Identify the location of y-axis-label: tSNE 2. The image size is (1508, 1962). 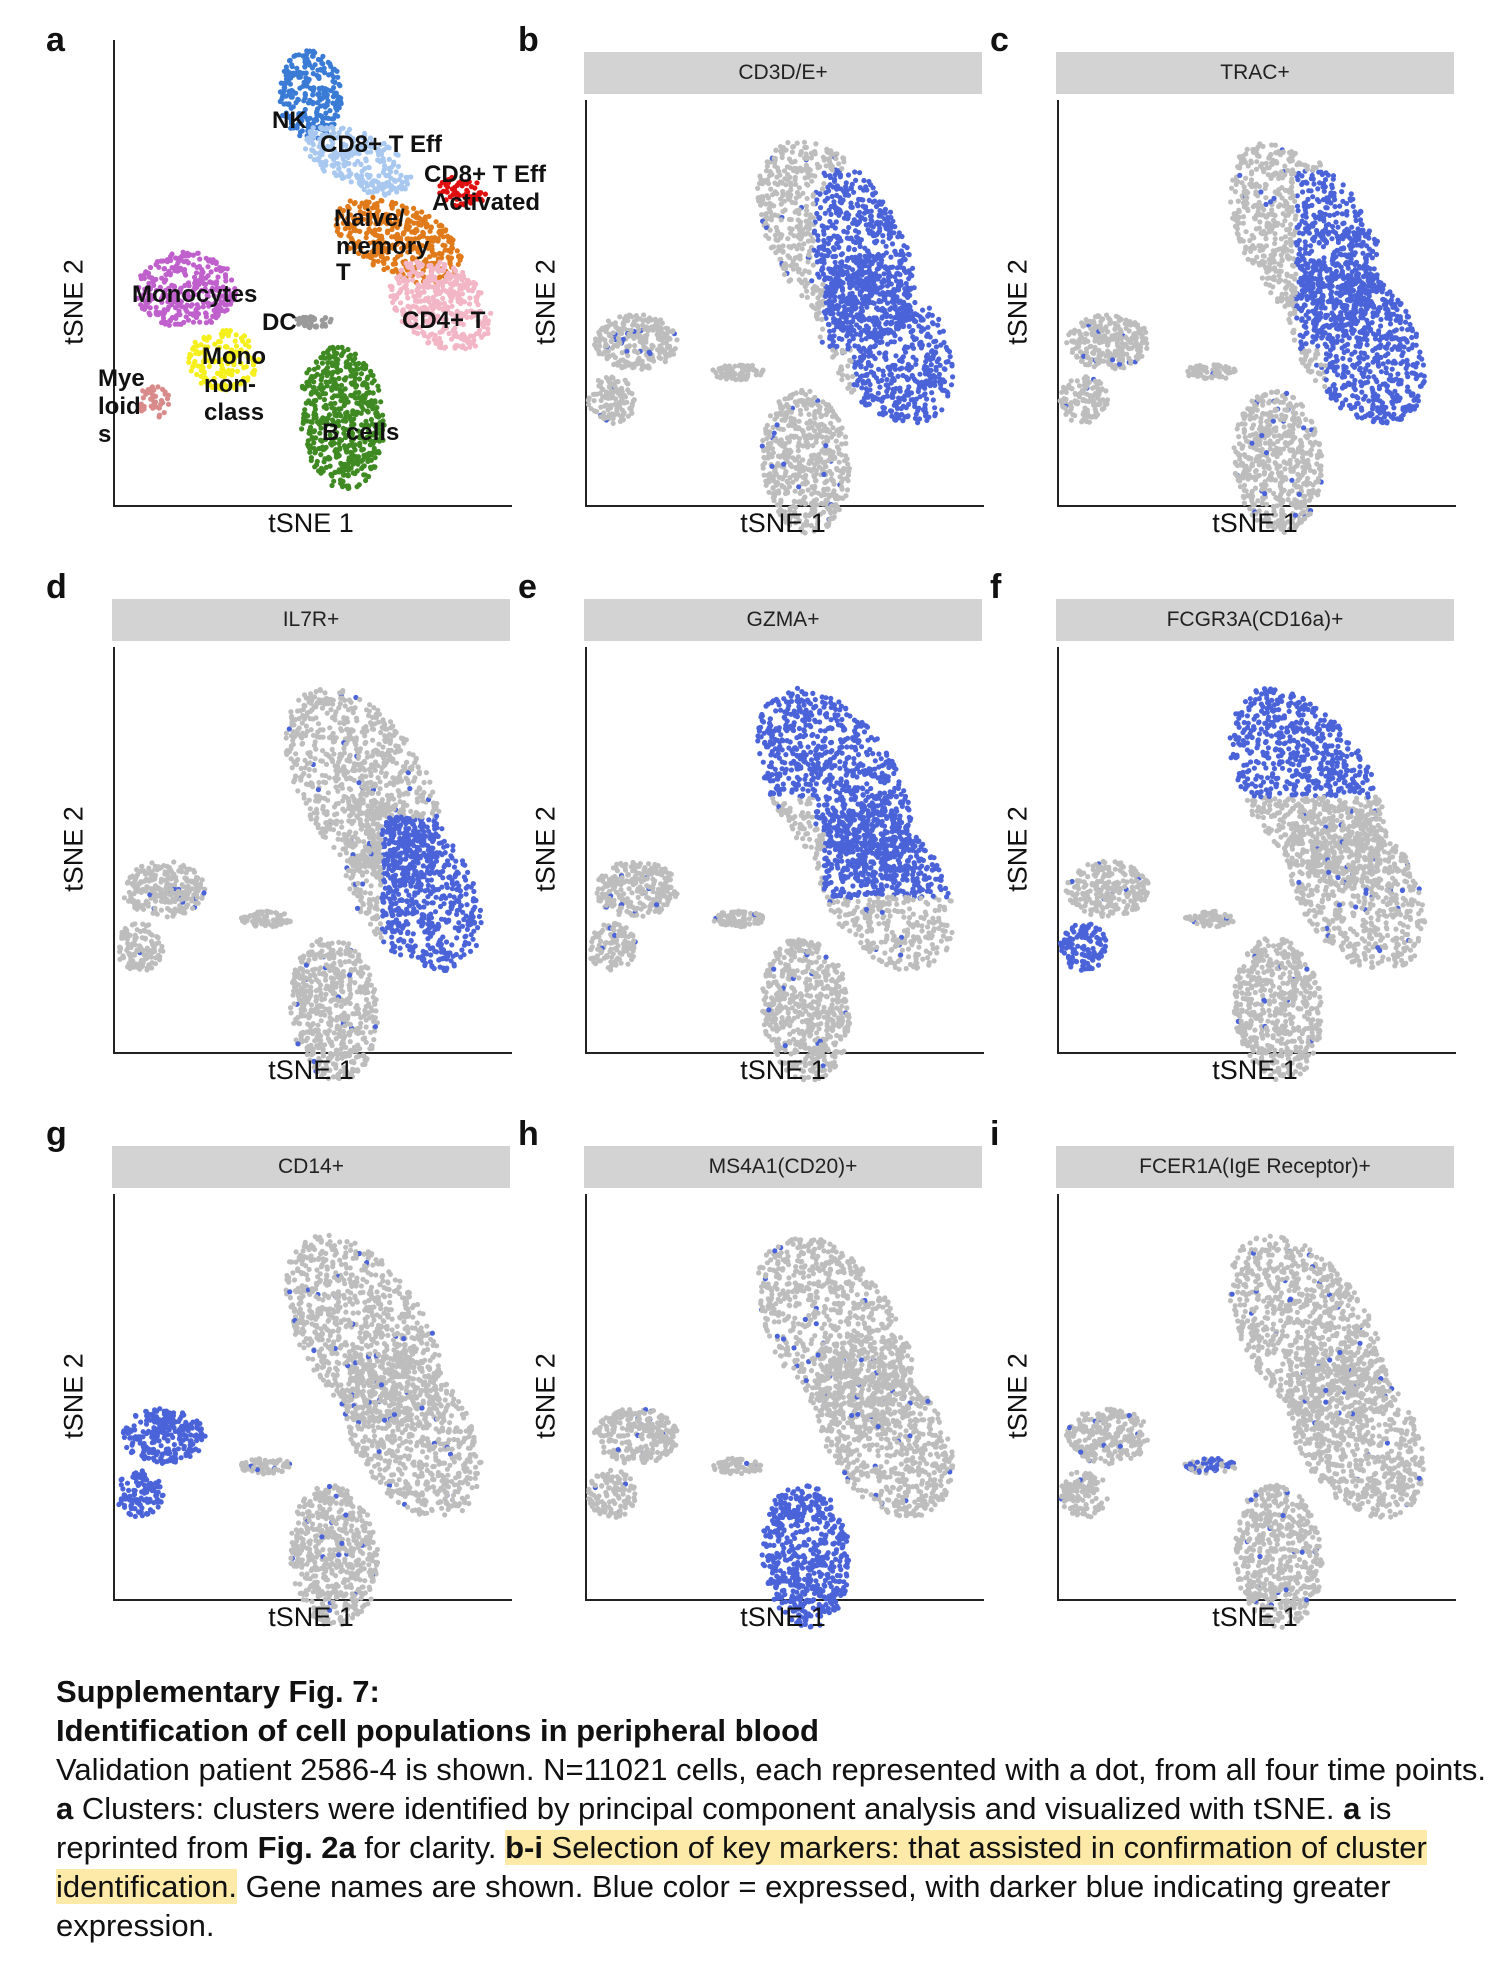
(74, 302).